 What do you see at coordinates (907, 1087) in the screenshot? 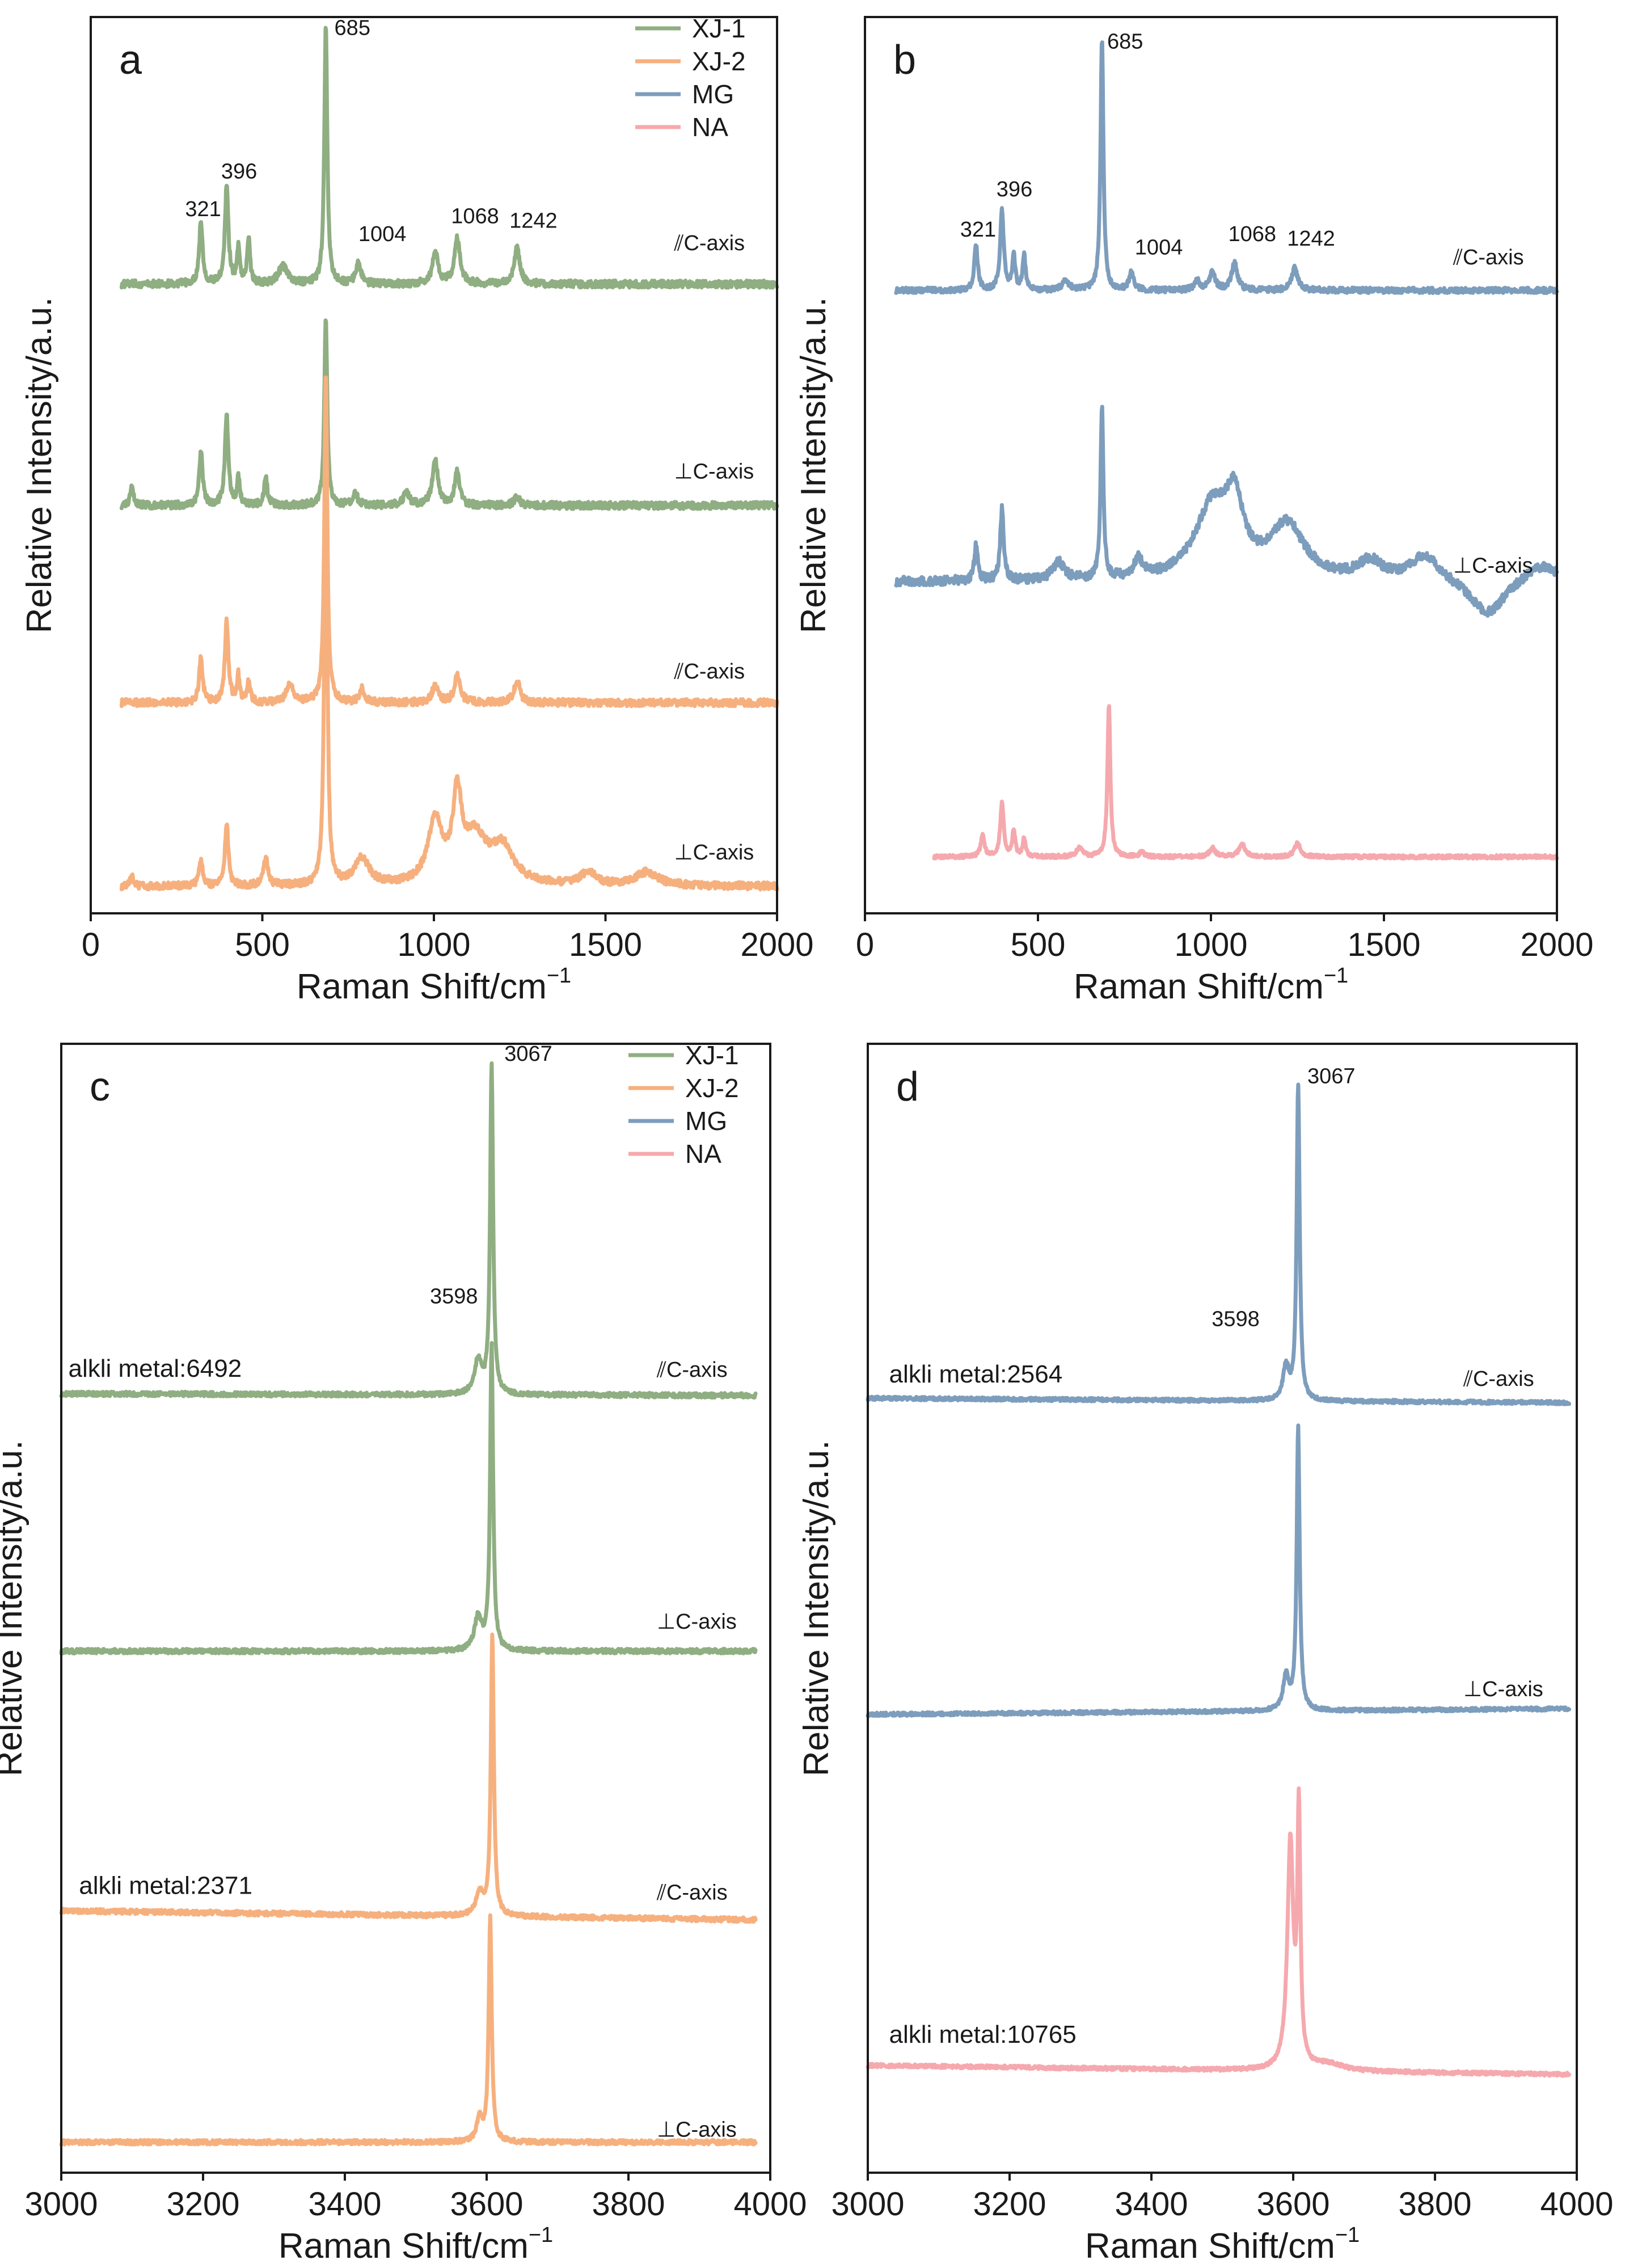
I see `panel-label: d` at bounding box center [907, 1087].